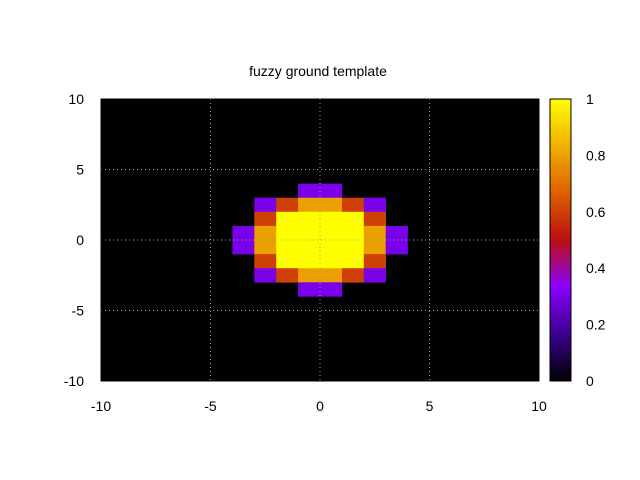 This screenshot has height=480, width=640. Describe the element at coordinates (590, 99) in the screenshot. I see `colorbar-tick-label: 1` at that location.